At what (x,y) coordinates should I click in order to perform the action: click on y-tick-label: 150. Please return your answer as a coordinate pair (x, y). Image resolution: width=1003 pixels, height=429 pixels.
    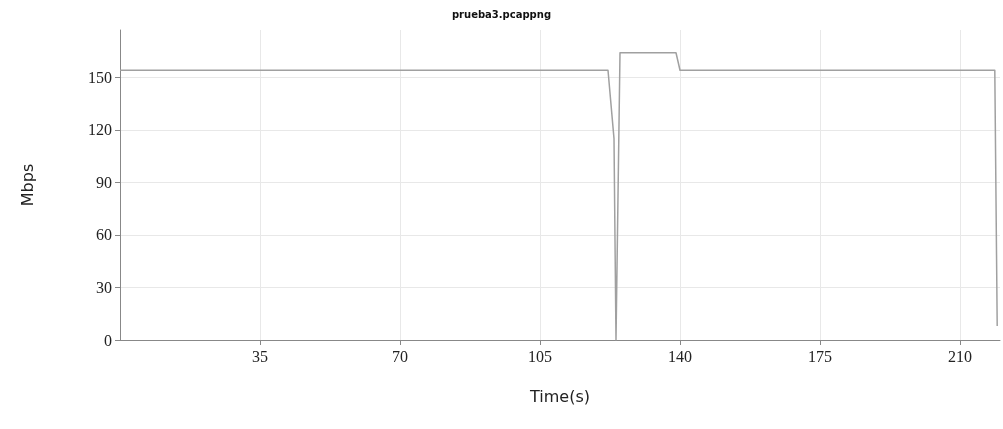
    Looking at the image, I should click on (100, 77).